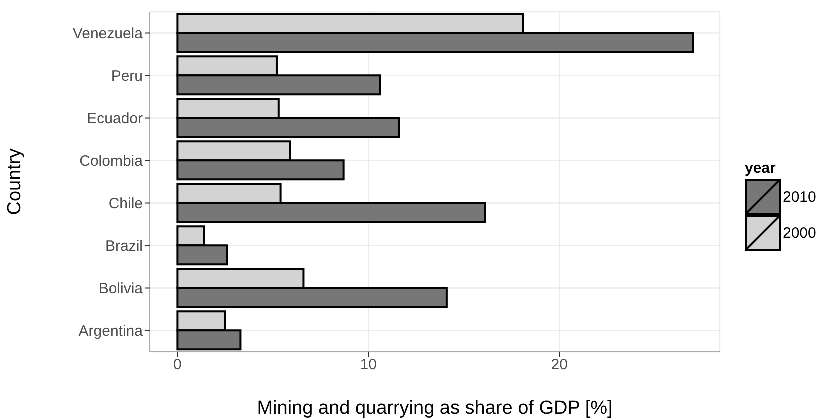 This screenshot has width=839, height=418. I want to click on x-tick-label: 0, so click(178, 365).